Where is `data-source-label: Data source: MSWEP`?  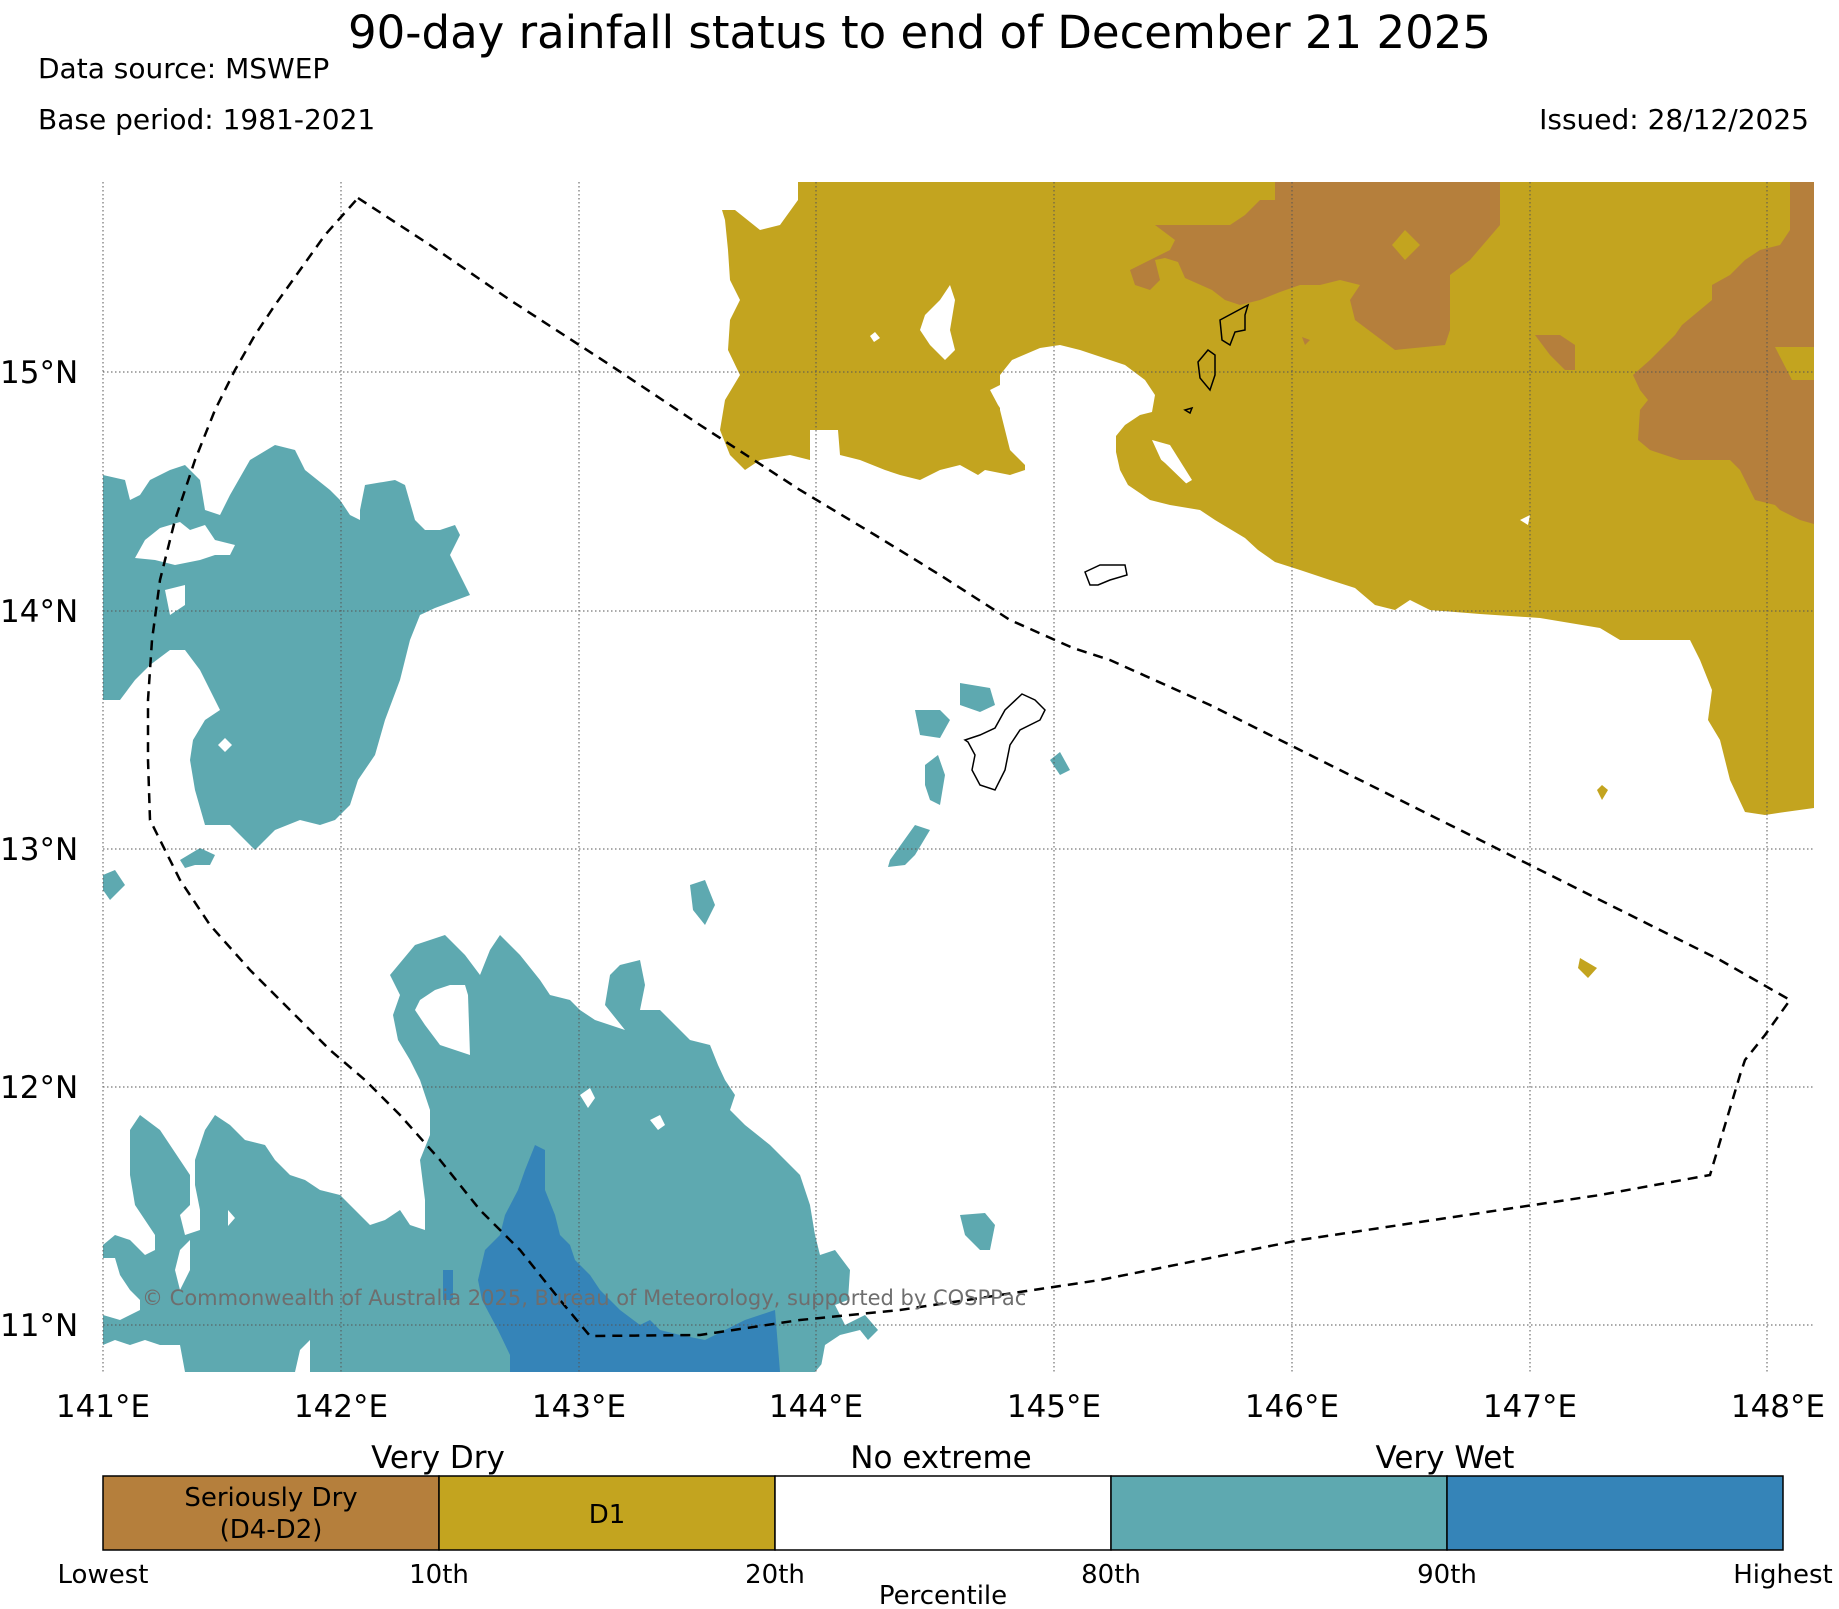 data-source-label: Data source: MSWEP is located at coordinates (184, 68).